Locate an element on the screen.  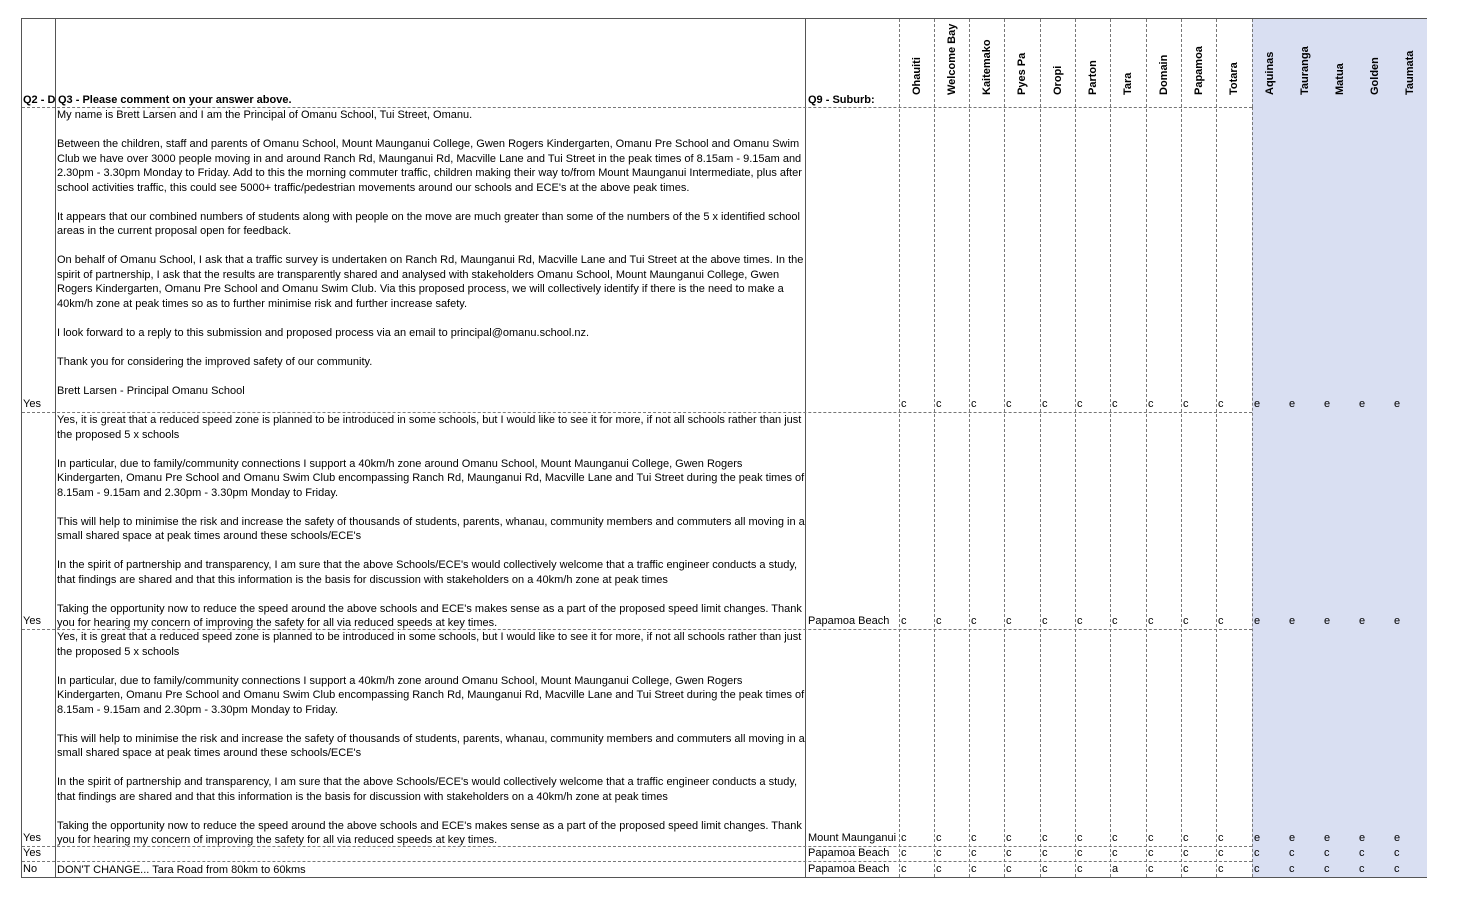
cell-mark: a is located at coordinates (1115, 869).